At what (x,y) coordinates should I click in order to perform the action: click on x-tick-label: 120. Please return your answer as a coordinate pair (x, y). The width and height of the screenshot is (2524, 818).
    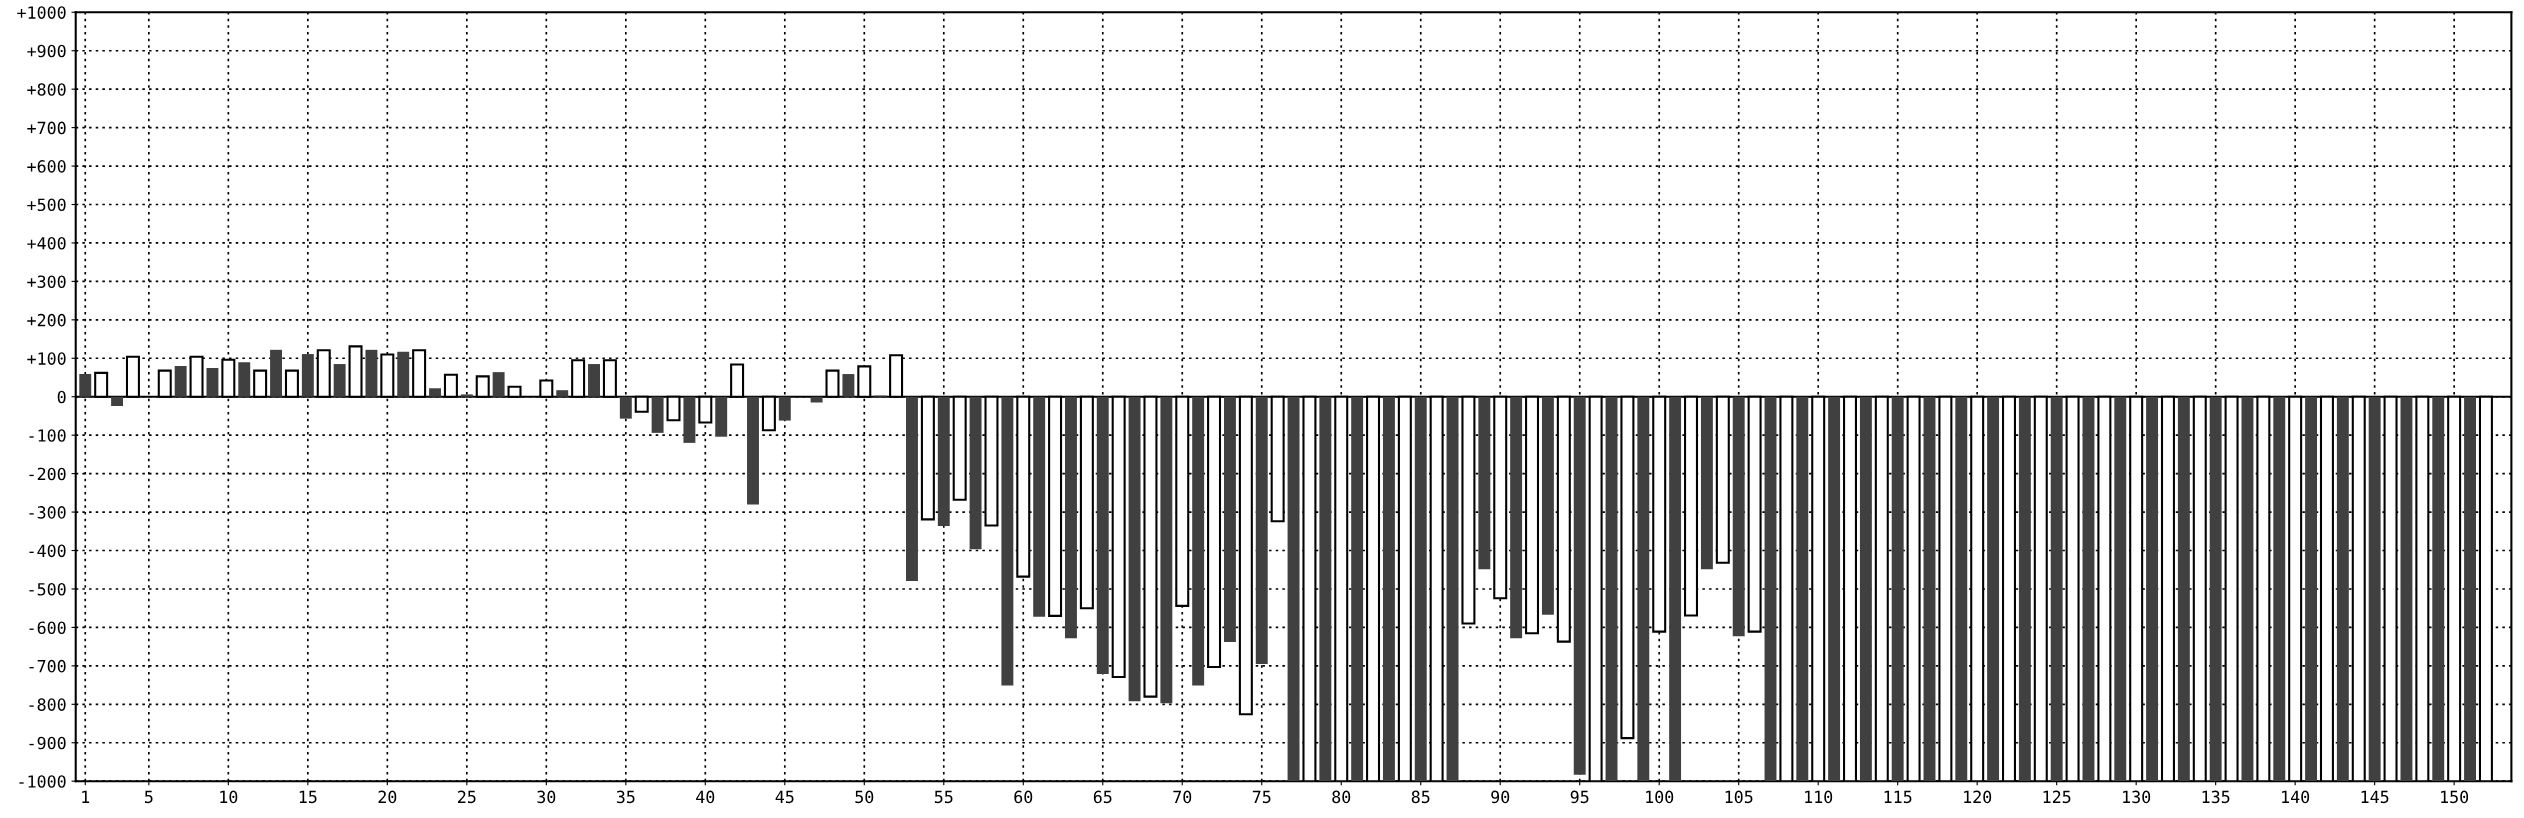
    Looking at the image, I should click on (1978, 797).